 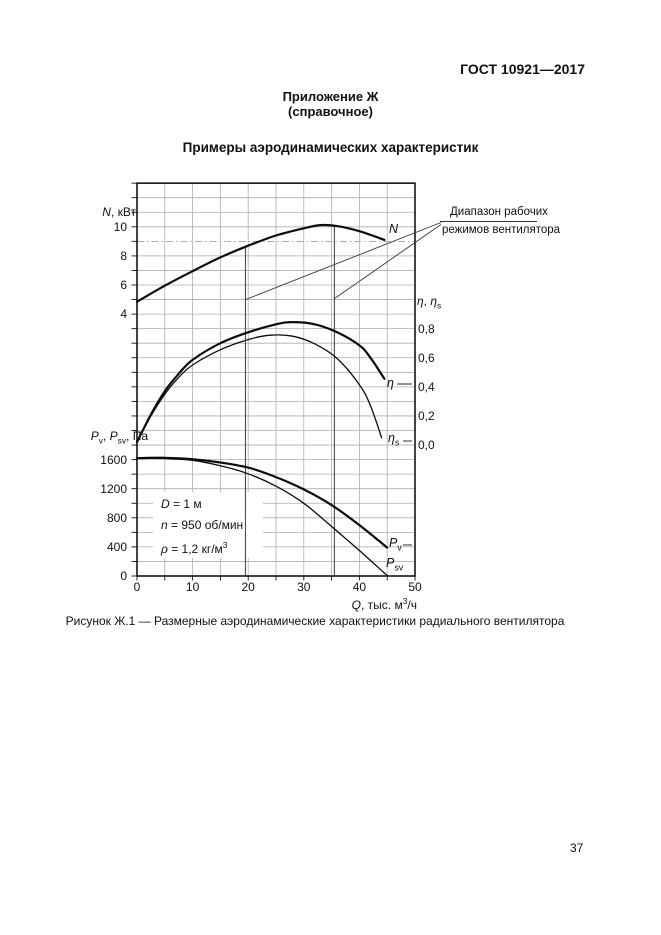 I want to click on leader-line-right, so click(x=388, y=261).